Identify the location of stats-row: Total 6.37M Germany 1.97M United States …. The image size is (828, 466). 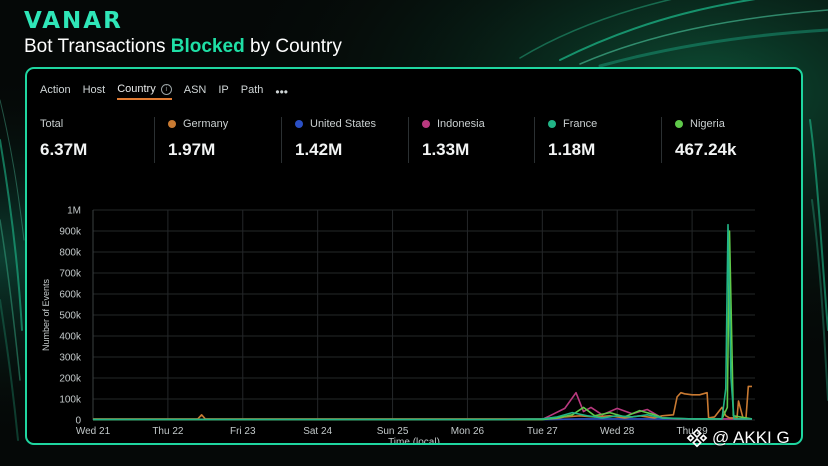
(414, 142).